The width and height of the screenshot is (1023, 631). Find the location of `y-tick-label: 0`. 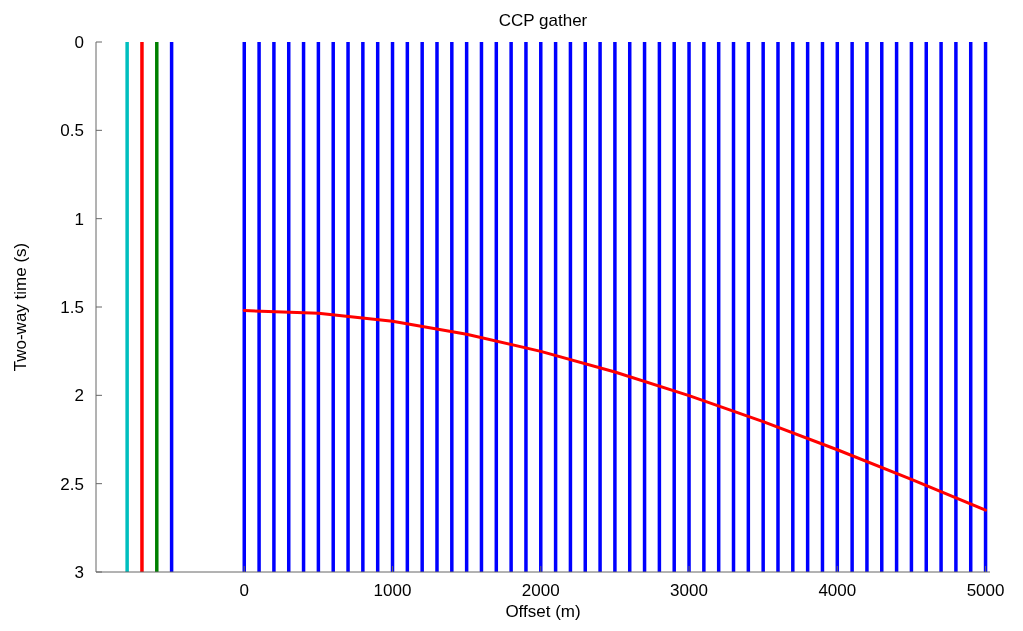

y-tick-label: 0 is located at coordinates (79, 42).